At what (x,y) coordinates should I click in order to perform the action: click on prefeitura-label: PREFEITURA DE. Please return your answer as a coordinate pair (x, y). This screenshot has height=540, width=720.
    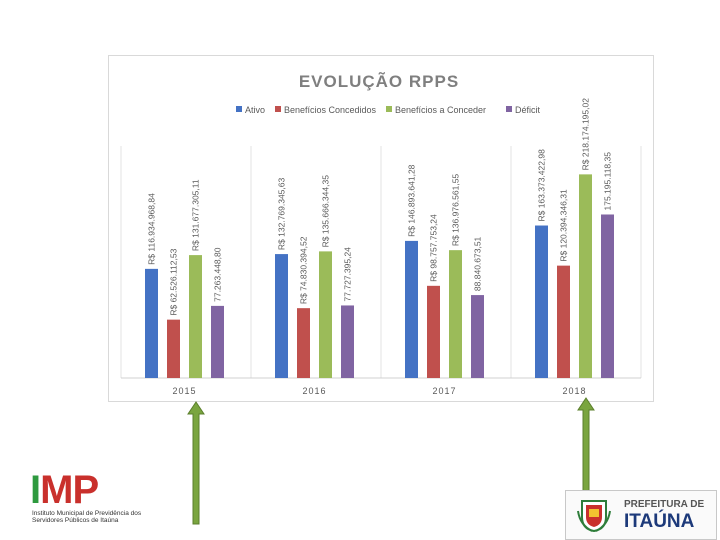
    Looking at the image, I should click on (664, 504).